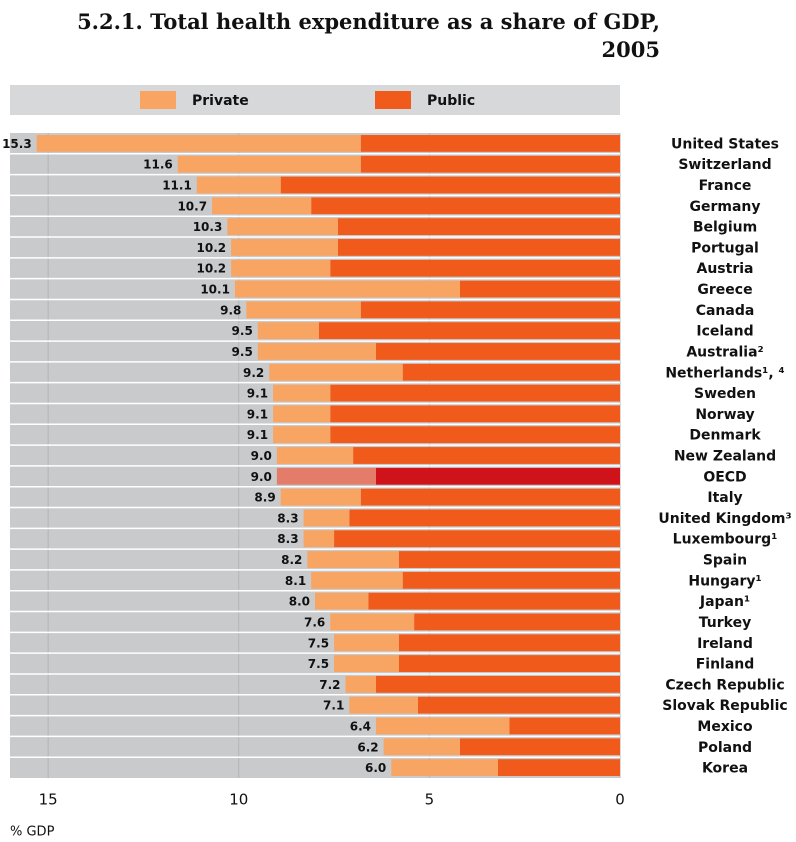 The width and height of the screenshot is (796, 842). What do you see at coordinates (242, 331) in the screenshot?
I see `total-label: 9.5` at bounding box center [242, 331].